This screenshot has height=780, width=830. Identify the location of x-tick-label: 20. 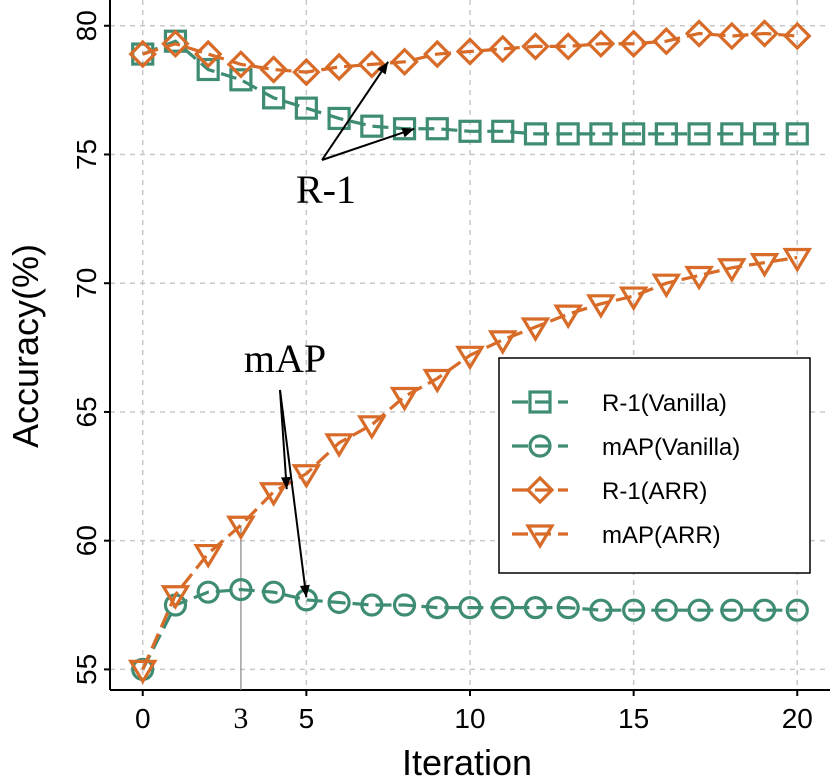
(797, 718).